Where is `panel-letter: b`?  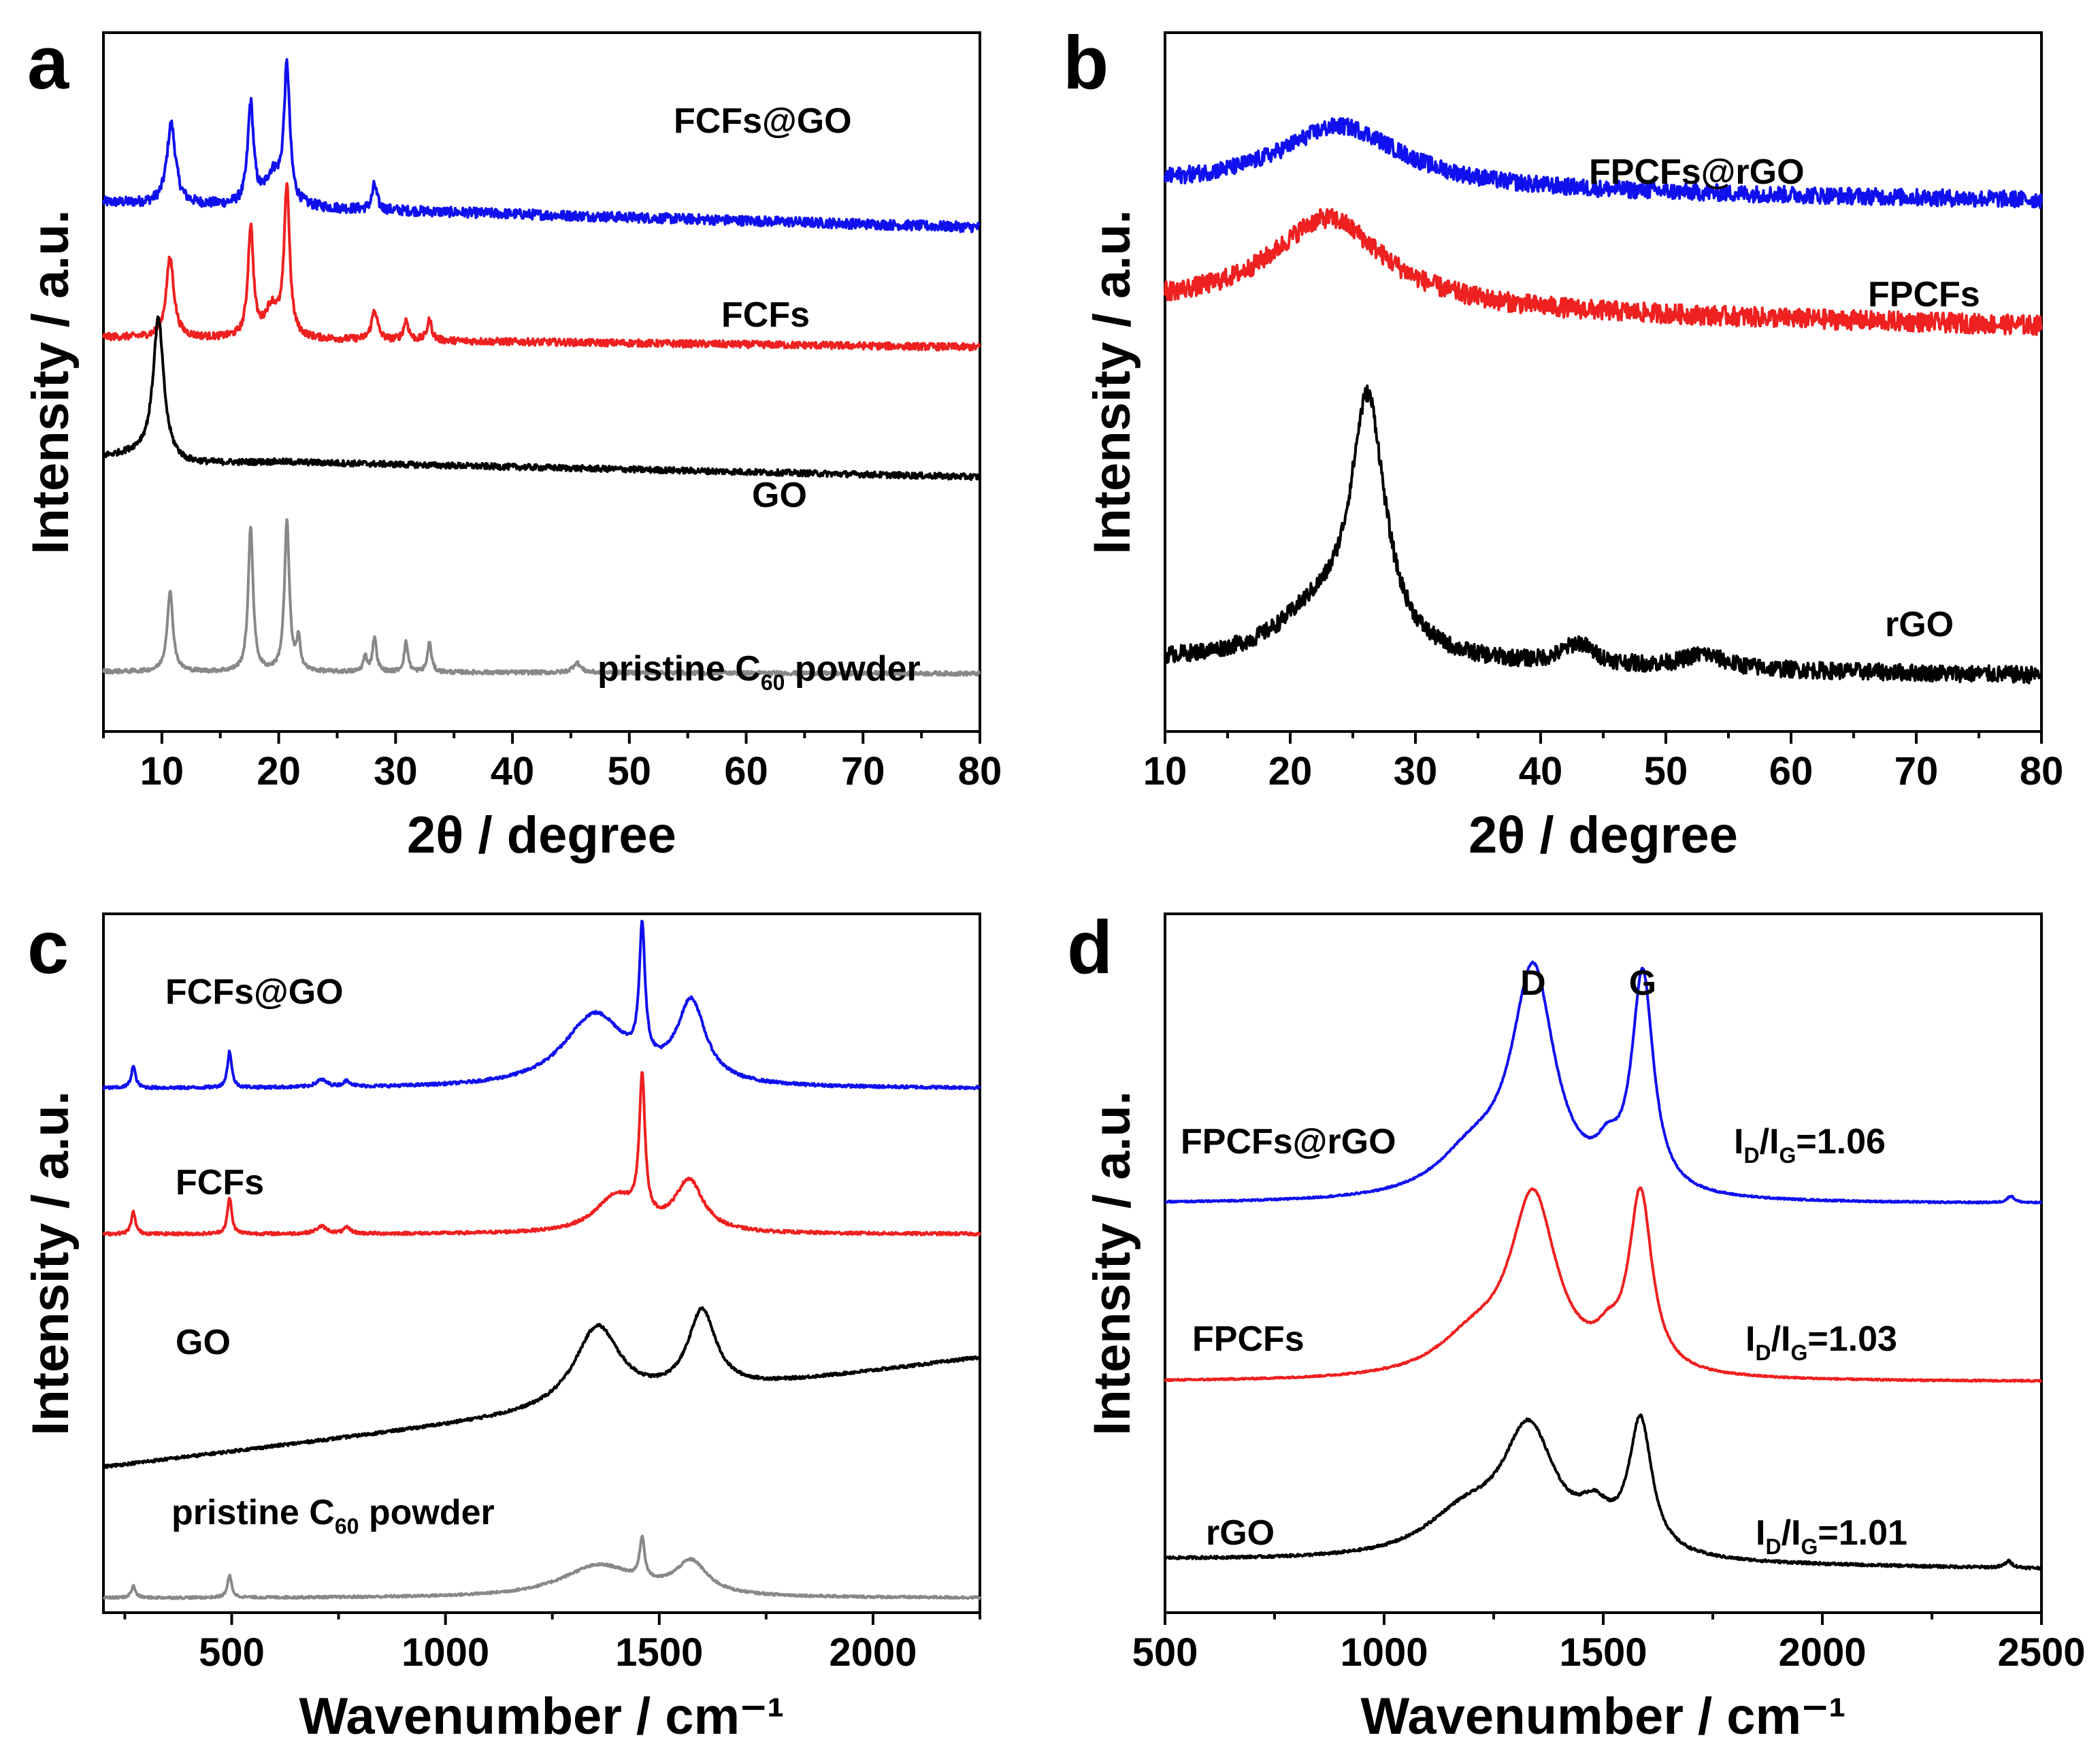
panel-letter: b is located at coordinates (1086, 63).